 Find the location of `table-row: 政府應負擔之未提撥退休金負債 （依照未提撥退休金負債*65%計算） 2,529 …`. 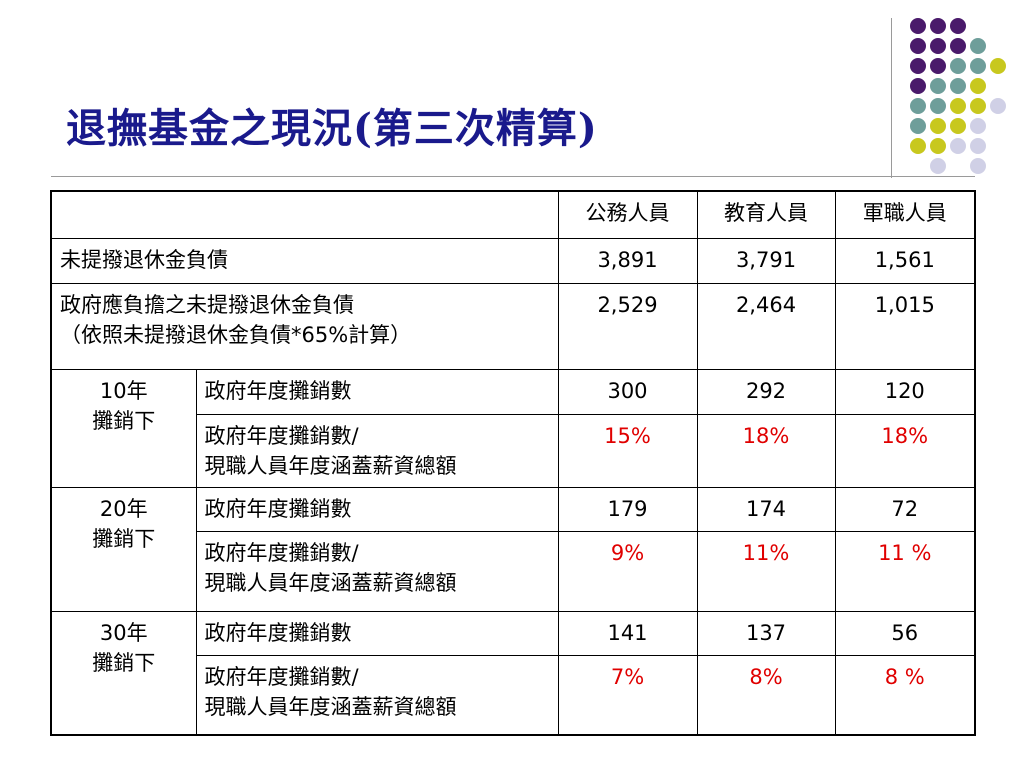

table-row: 政府應負擔之未提撥退休金負債 （依照未提撥退休金負債*65%計算） 2,529 … is located at coordinates (513, 326).